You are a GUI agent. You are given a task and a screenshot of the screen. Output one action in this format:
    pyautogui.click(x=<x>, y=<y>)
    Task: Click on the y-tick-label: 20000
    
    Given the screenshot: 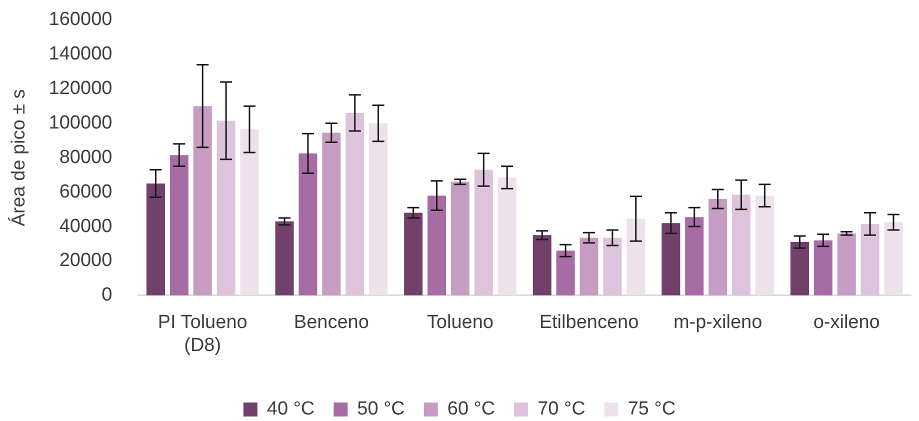 What is the action you would take?
    pyautogui.click(x=85, y=261)
    